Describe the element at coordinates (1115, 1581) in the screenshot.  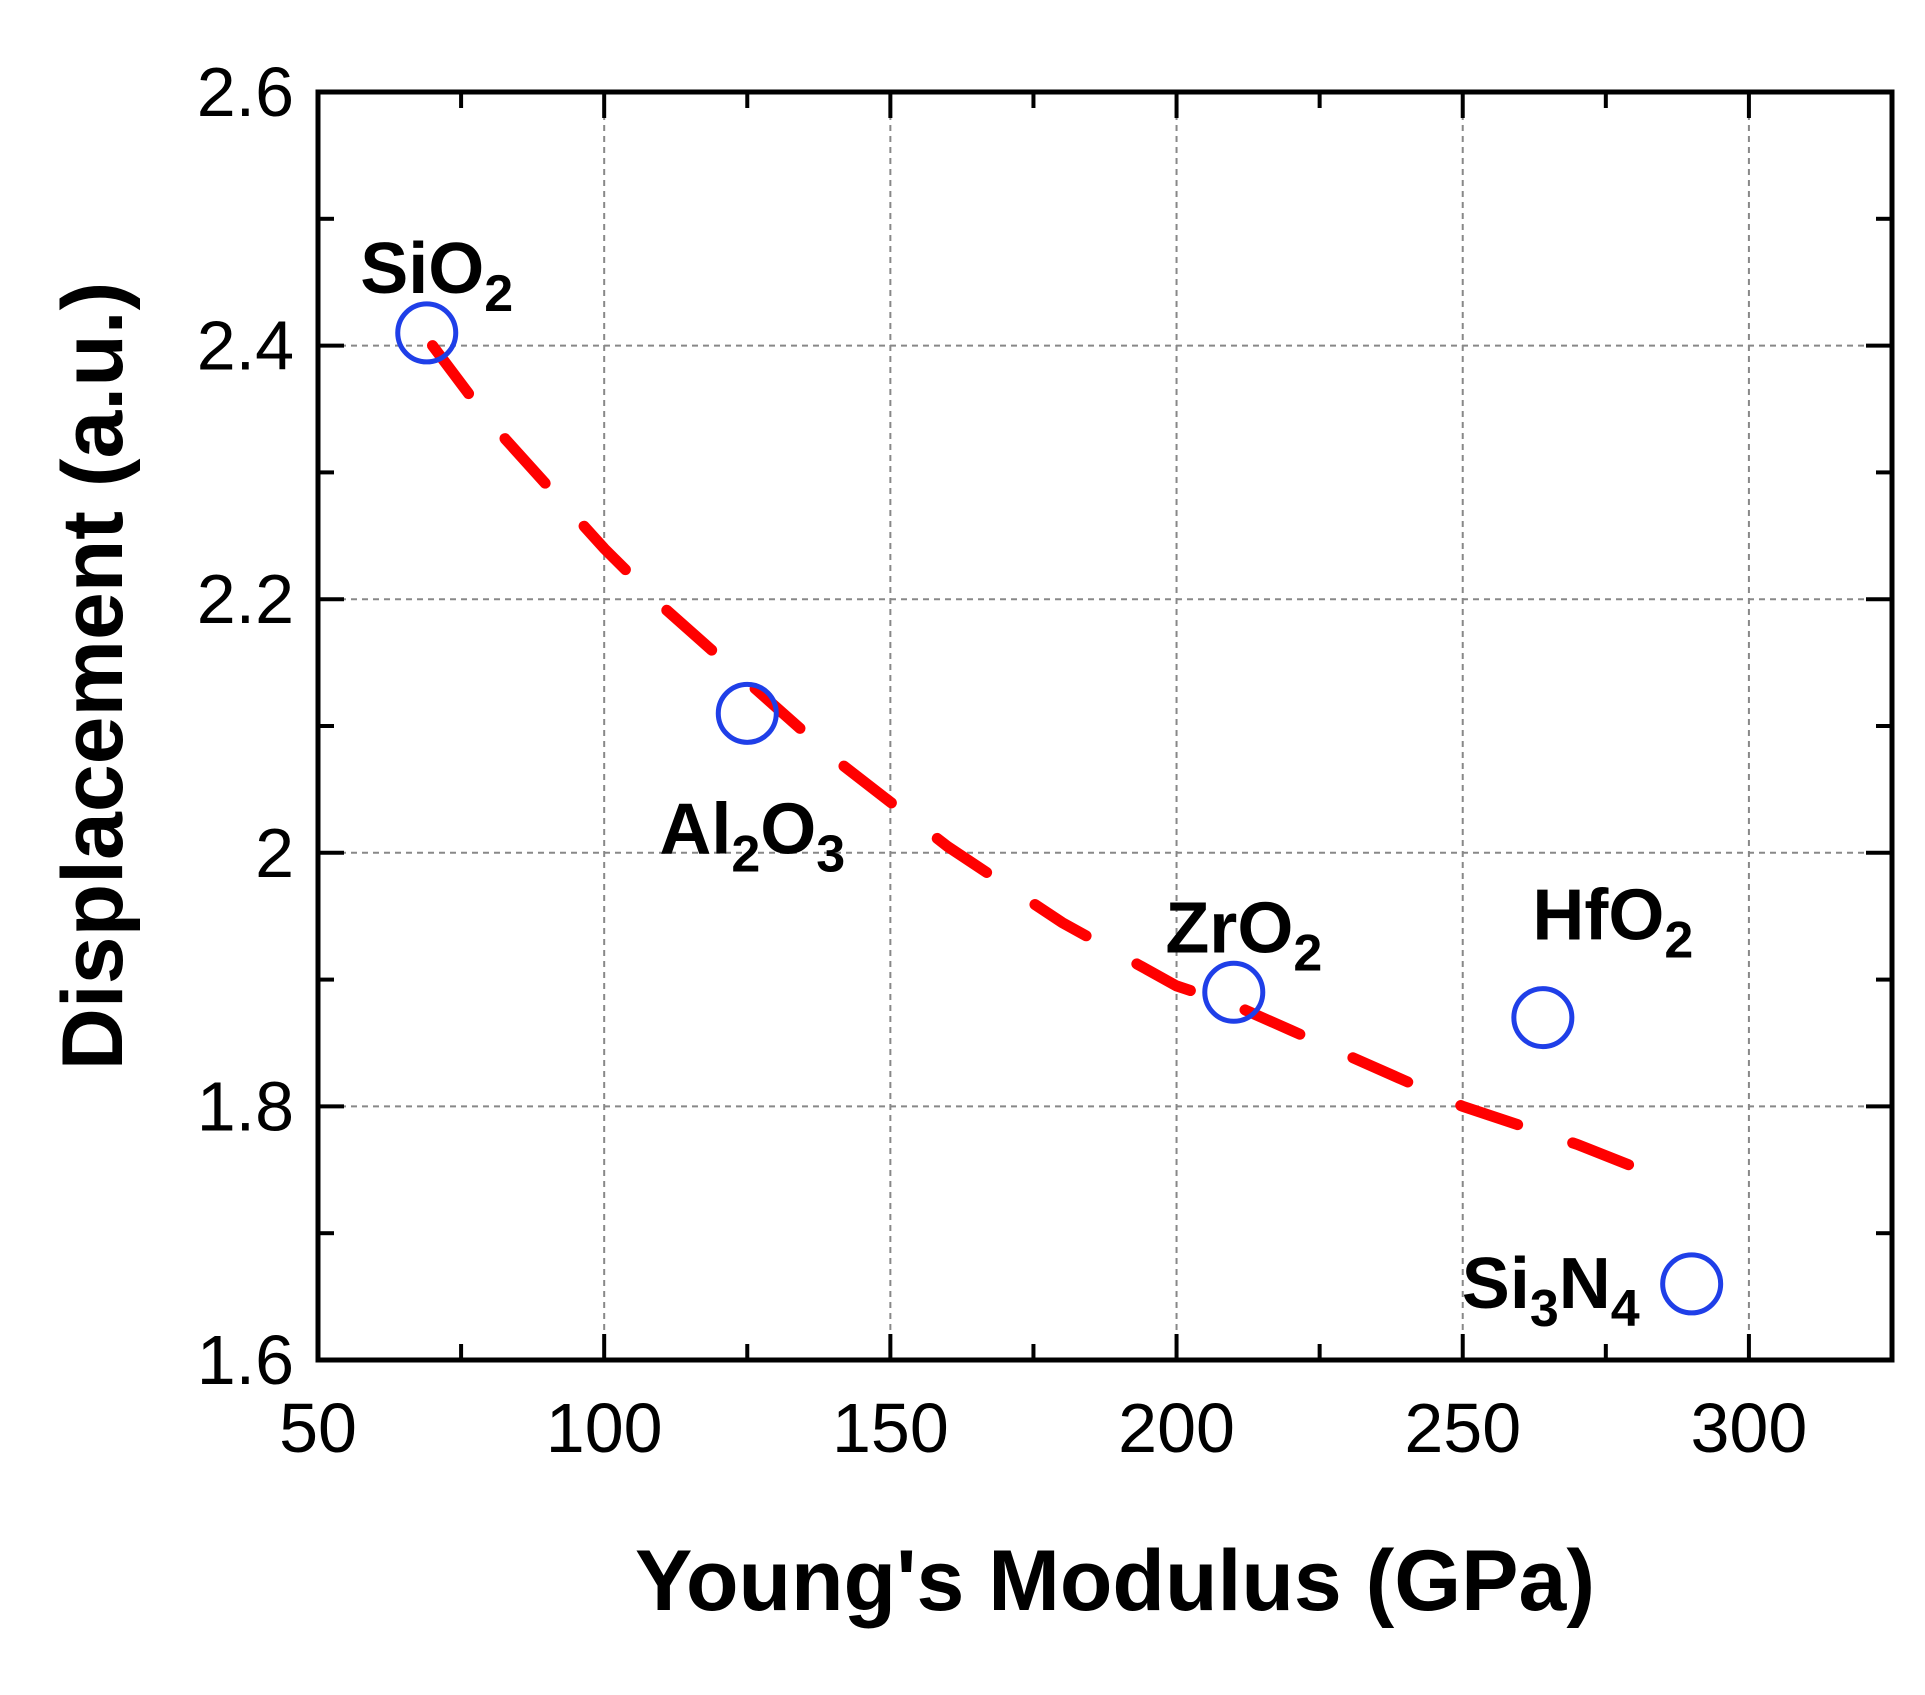
I see `x-axis-title: Young's Modulus (GPa)` at that location.